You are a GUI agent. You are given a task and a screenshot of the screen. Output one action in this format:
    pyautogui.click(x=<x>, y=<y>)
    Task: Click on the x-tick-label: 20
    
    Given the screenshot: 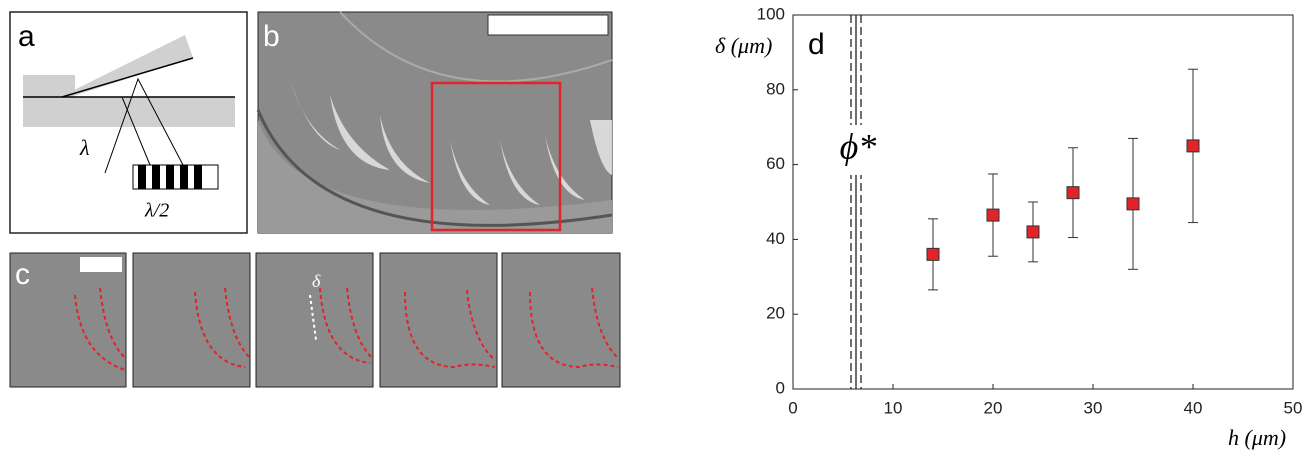 What is the action you would take?
    pyautogui.click(x=993, y=407)
    